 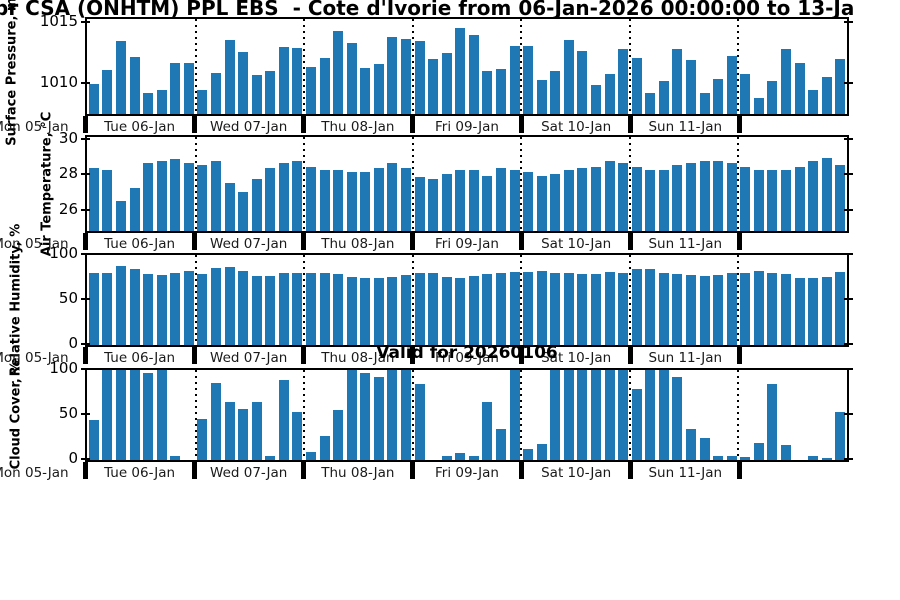 I want to click on valid-for-annotation: Valid for 20260106, so click(x=467, y=353).